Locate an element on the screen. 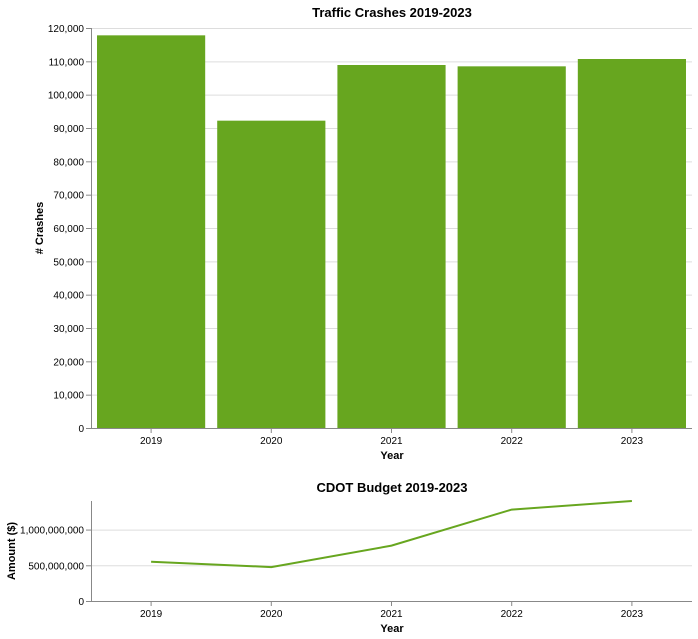 This screenshot has width=698, height=639. crashes-y-tick-label: 110,000 is located at coordinates (67, 62).